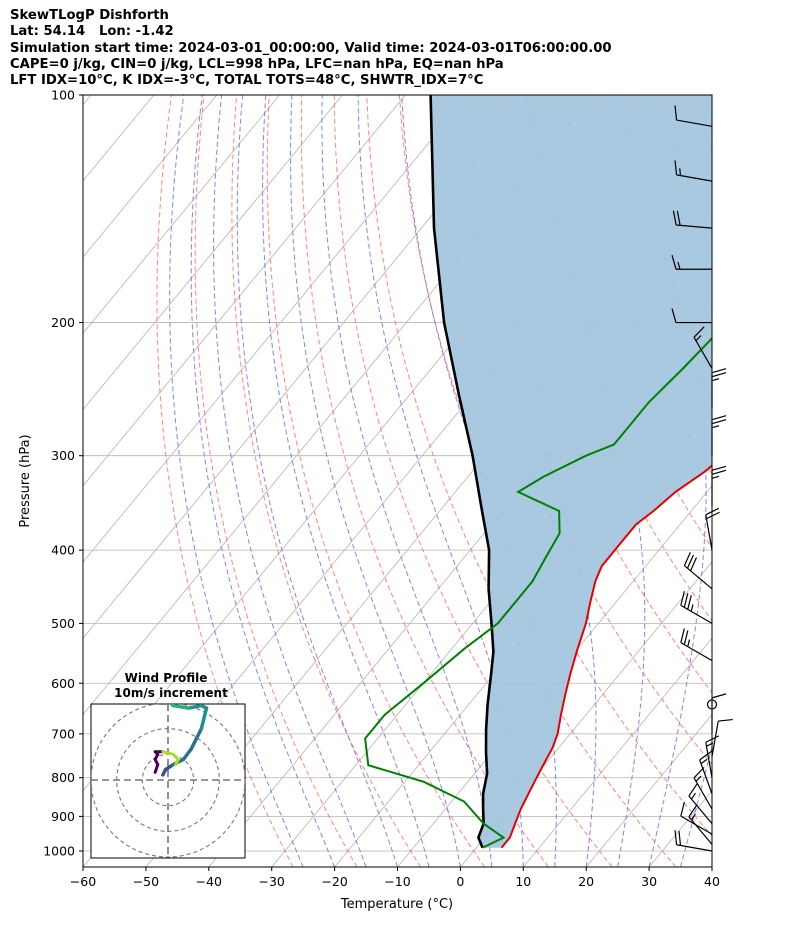  I want to click on title-location: Lat: 54.14 Lon: -1.42, so click(92, 32).